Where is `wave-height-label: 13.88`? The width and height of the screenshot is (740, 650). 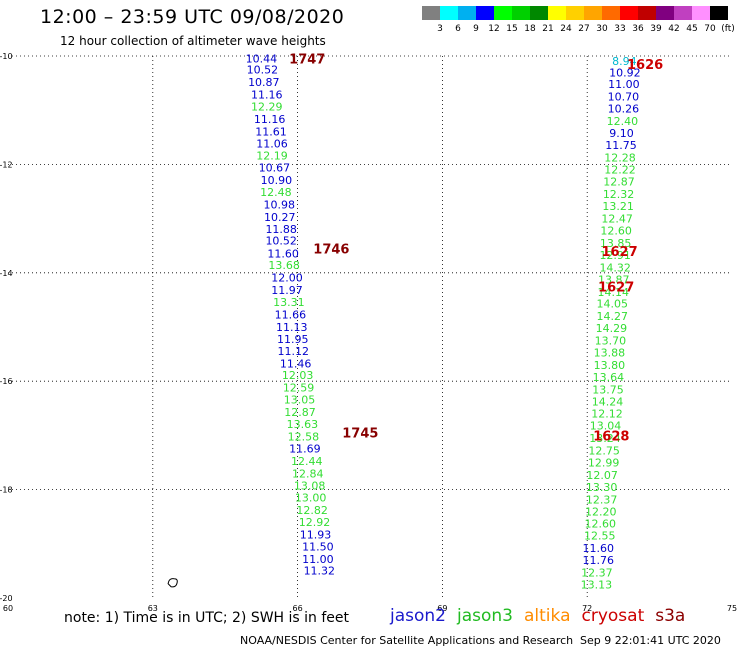
wave-height-label: 13.88 is located at coordinates (610, 352).